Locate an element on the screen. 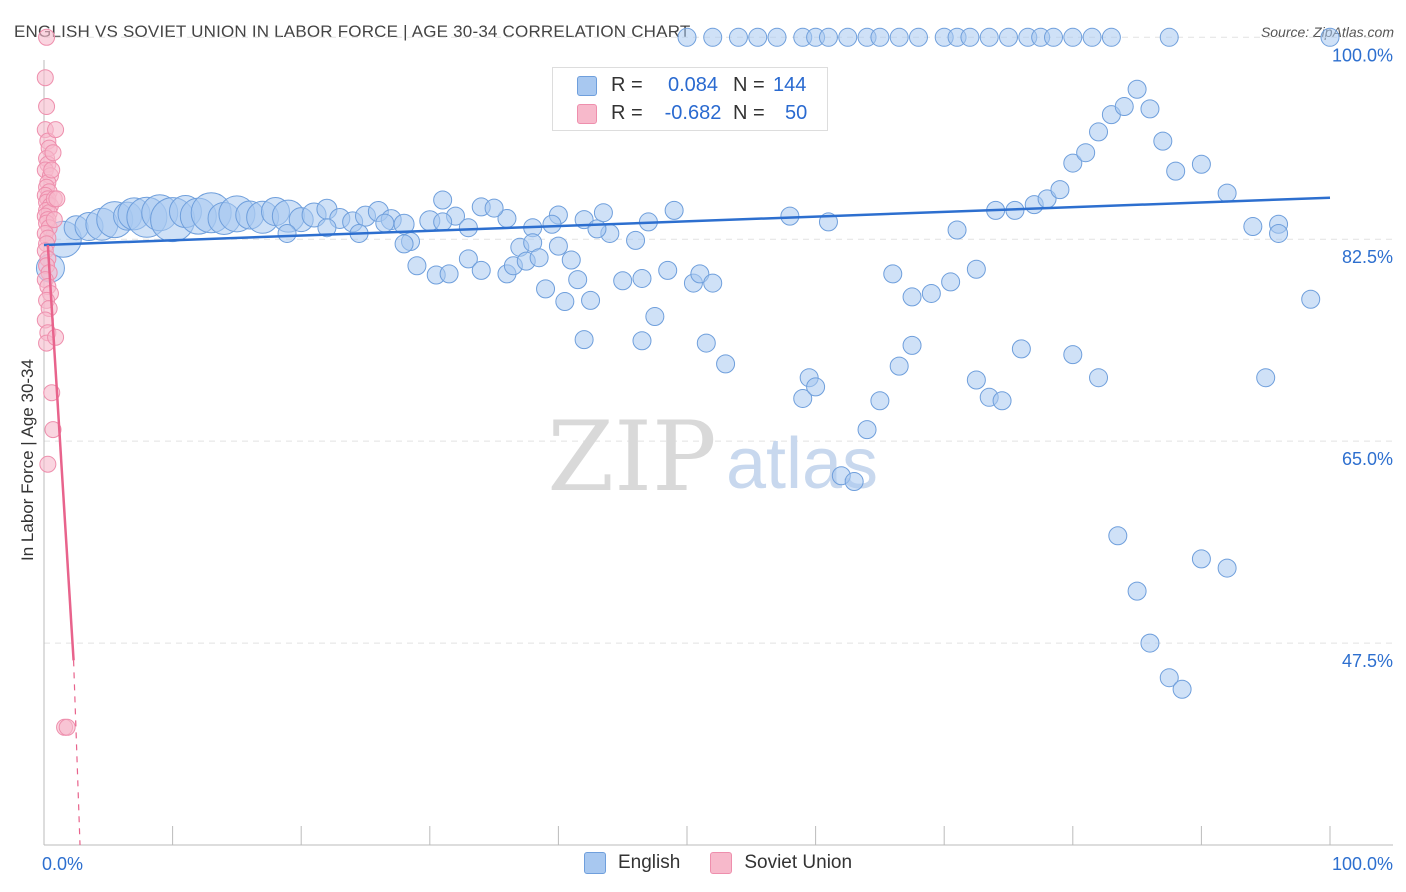 The height and width of the screenshot is (892, 1406). soviet-r-label: R = is located at coordinates (627, 113).